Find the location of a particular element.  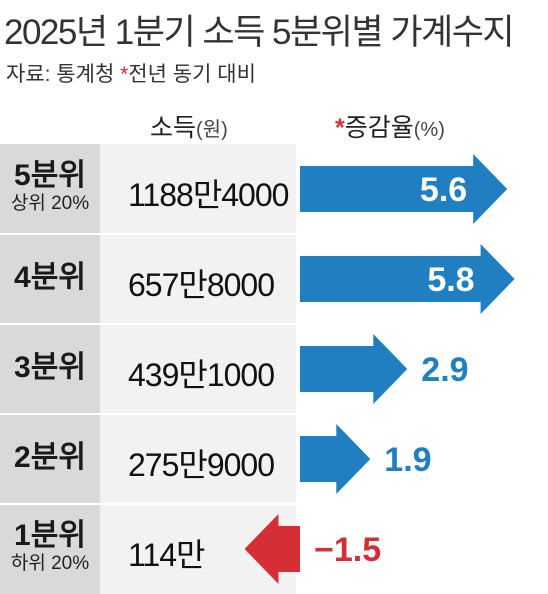

source-note: 자료: 통계청 *전년 동기 대비 is located at coordinates (131, 73).